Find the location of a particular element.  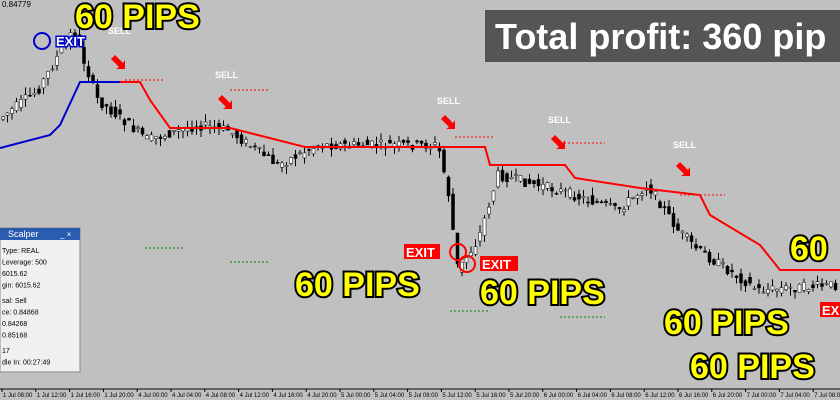

trail-blue is located at coordinates (60, 115).